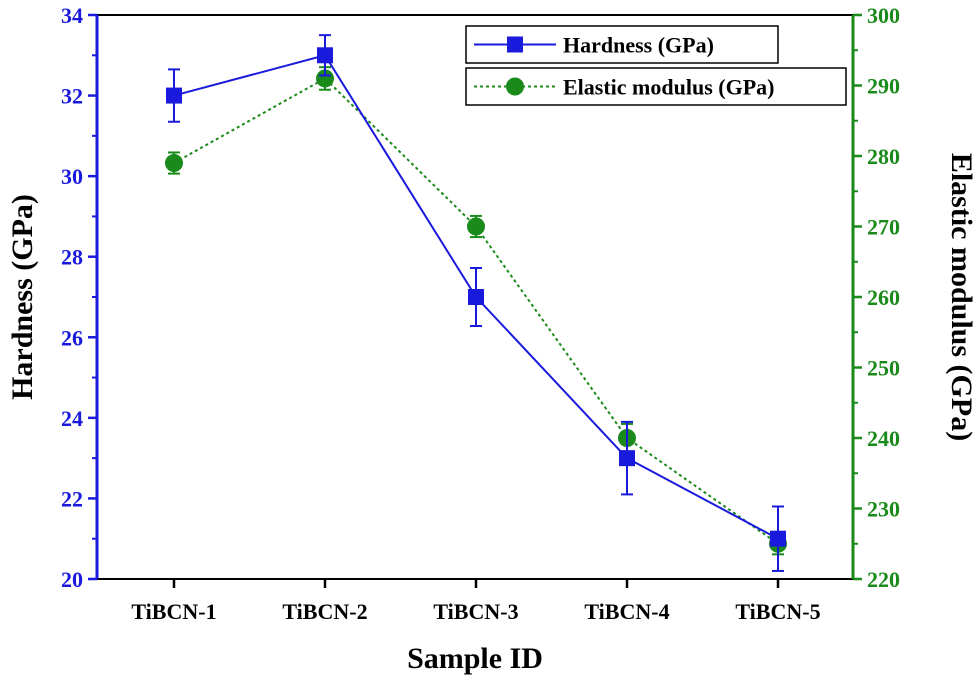  What do you see at coordinates (72, 418) in the screenshot?
I see `left-axis-tick-label: 24` at bounding box center [72, 418].